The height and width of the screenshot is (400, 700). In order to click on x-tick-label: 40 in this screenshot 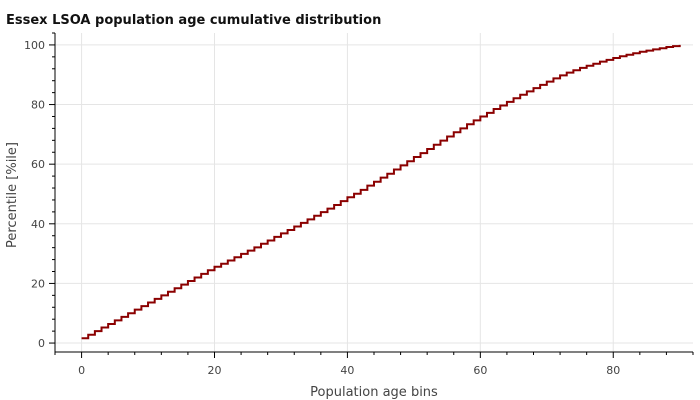, I will do `click(347, 370)`.